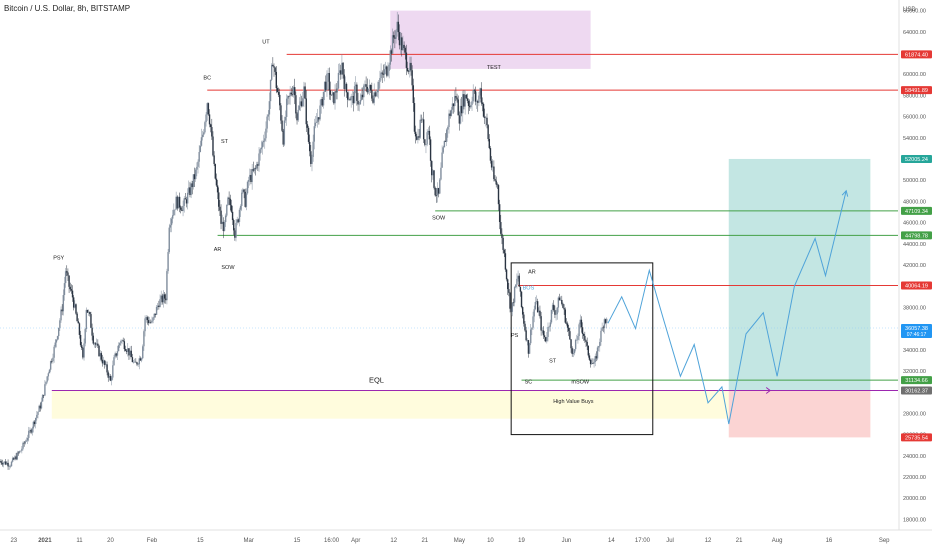 This screenshot has height=550, width=932. Describe the element at coordinates (916, 391) in the screenshot. I see `price-label-8: 30162.37` at that location.